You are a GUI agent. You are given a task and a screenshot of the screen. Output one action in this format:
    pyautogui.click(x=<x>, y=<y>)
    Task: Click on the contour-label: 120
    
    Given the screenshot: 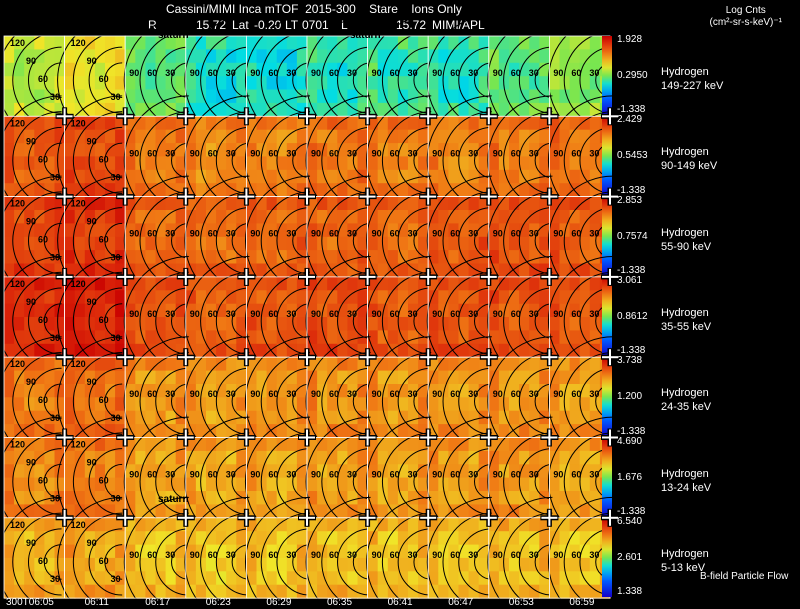 What is the action you would take?
    pyautogui.click(x=17, y=284)
    